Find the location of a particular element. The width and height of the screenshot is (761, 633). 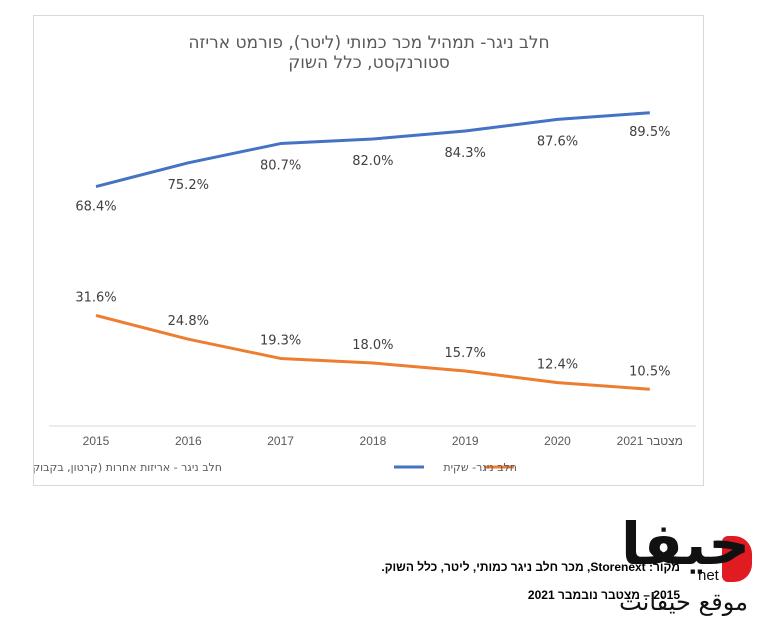

x-tick-label: 2021 מצטבר is located at coordinates (650, 441).